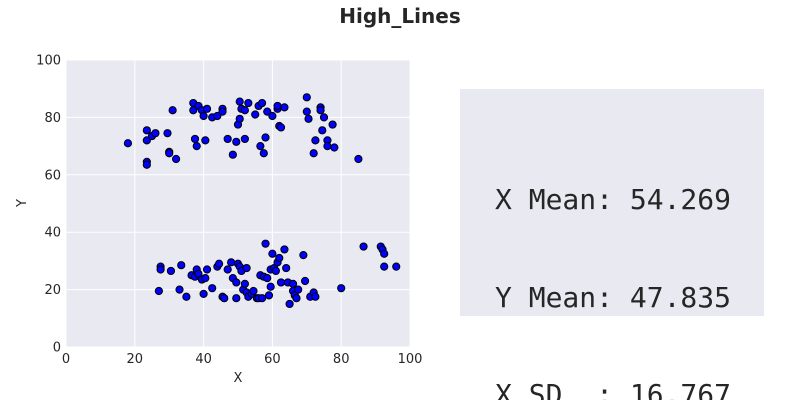 The image size is (800, 400). What do you see at coordinates (52, 118) in the screenshot?
I see `y-tick-label: 80` at bounding box center [52, 118].